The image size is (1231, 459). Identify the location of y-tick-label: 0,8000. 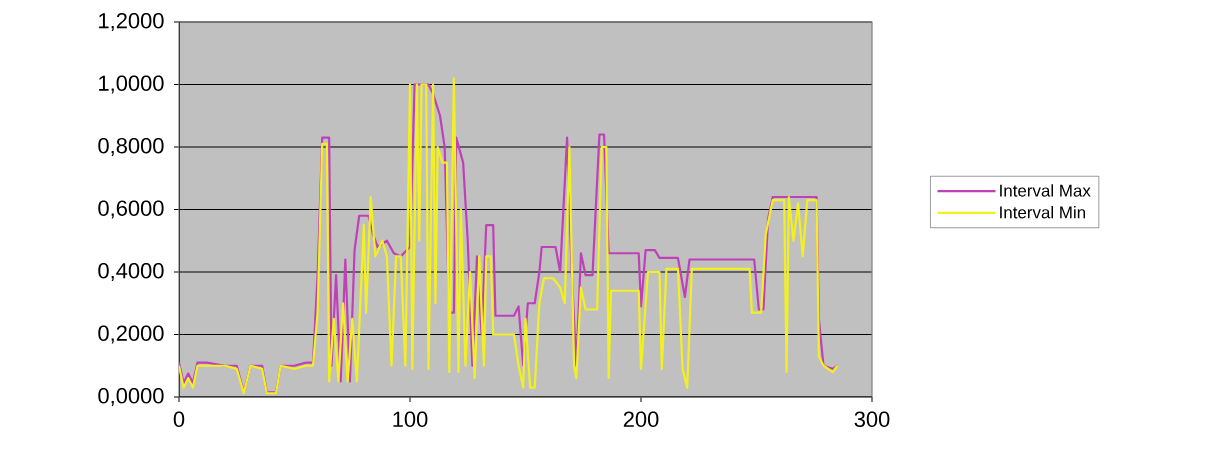
(131, 147).